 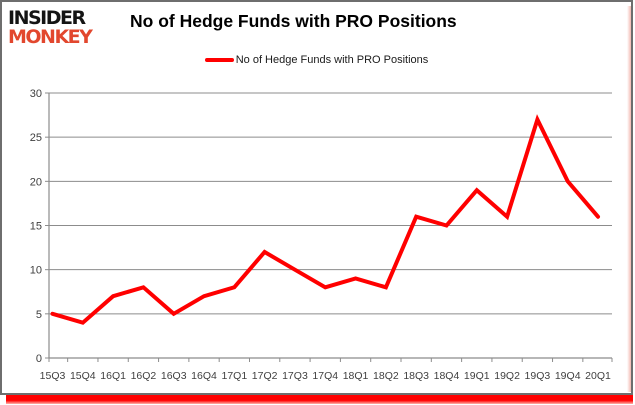 What do you see at coordinates (629, 199) in the screenshot?
I see `right-red-shadow` at bounding box center [629, 199].